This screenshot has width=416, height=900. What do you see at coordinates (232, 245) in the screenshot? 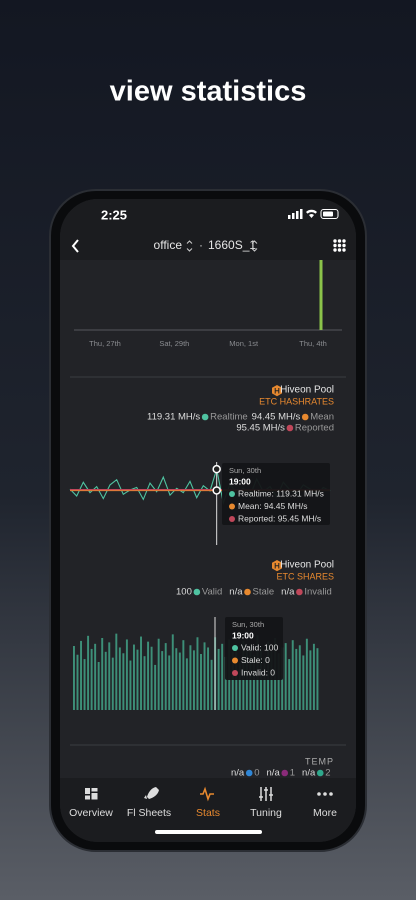
I see `worker-selector: 1660S_1` at bounding box center [232, 245].